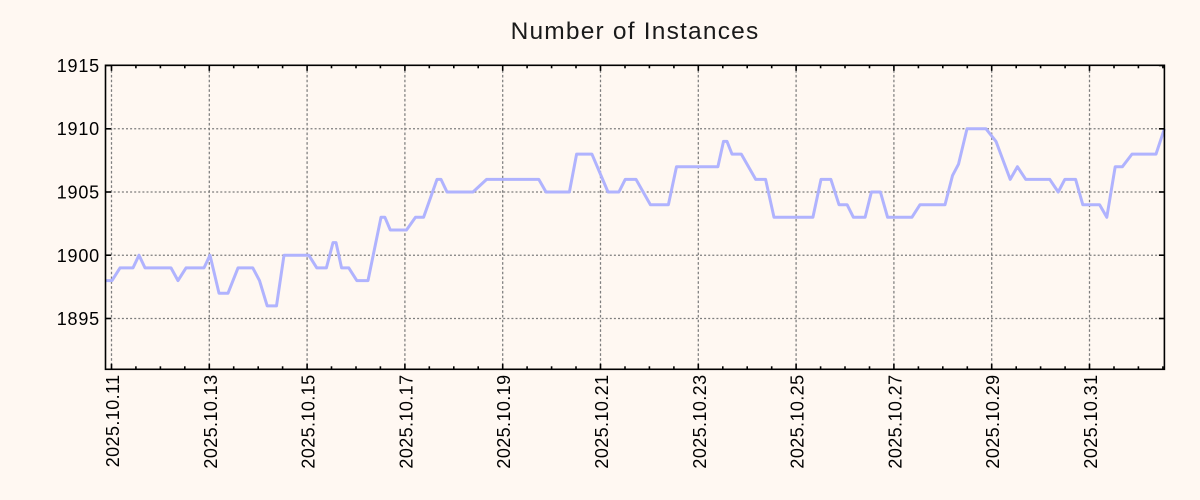 This screenshot has width=1200, height=500. Describe the element at coordinates (895, 422) in the screenshot. I see `svg-text: 2025.10.27` at that location.